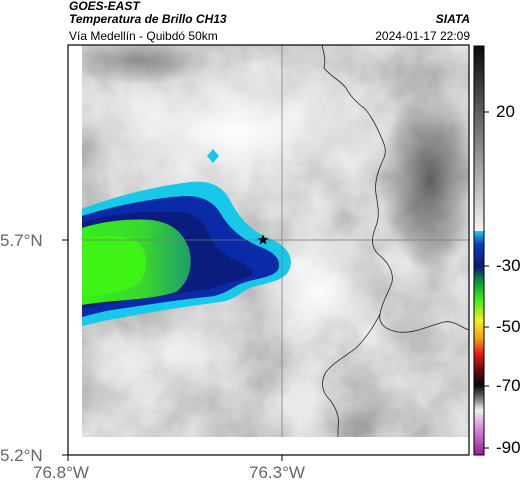 The height and width of the screenshot is (491, 526). What do you see at coordinates (263, 239) in the screenshot?
I see `star-icon` at bounding box center [263, 239].